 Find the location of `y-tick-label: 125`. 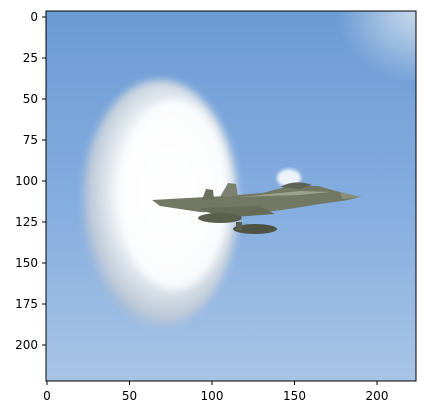

y-tick-label: 125 is located at coordinates (26, 222).